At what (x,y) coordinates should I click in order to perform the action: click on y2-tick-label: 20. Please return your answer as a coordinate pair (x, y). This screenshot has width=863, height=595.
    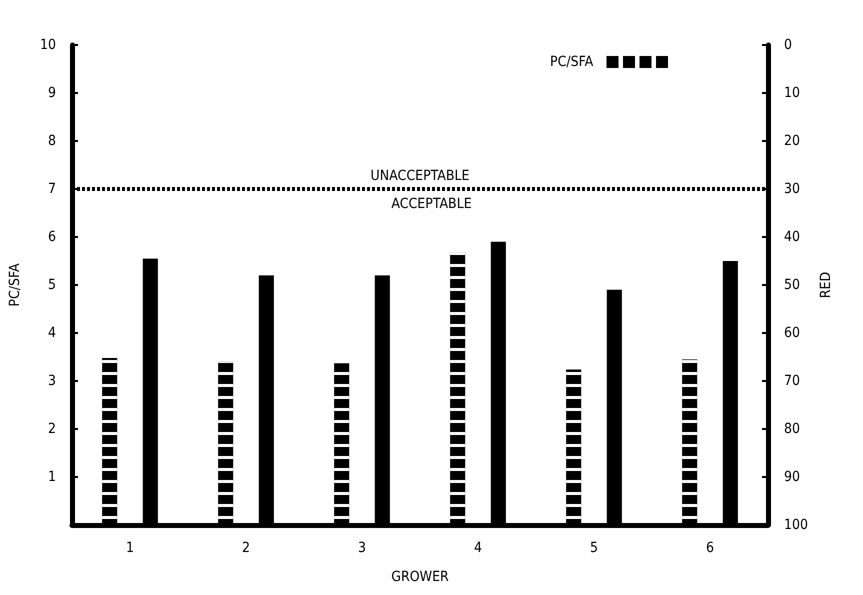
    Looking at the image, I should click on (792, 141).